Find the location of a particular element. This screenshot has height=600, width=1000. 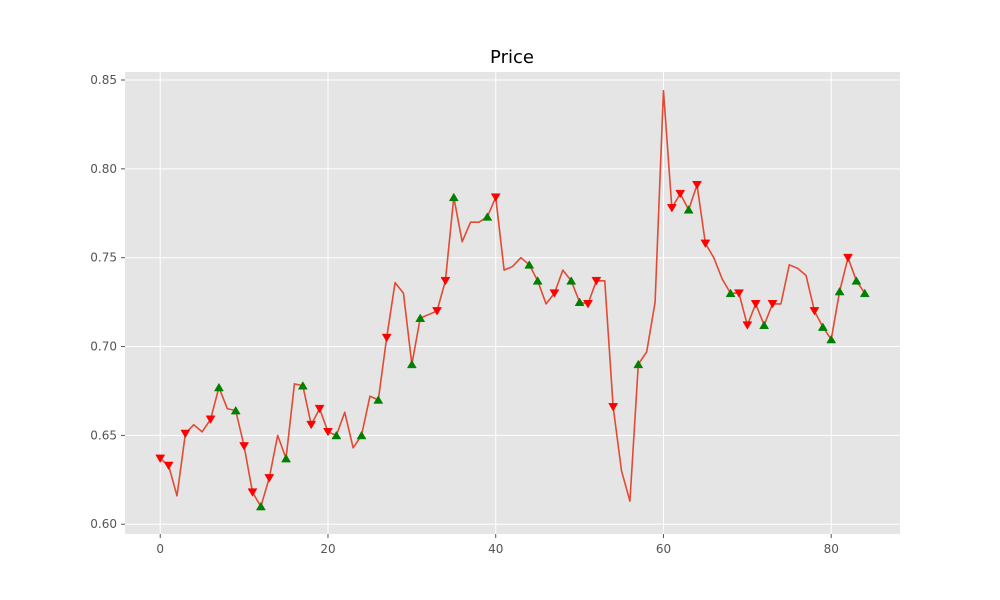

y-tick-label: 0.65 is located at coordinates (103, 435).